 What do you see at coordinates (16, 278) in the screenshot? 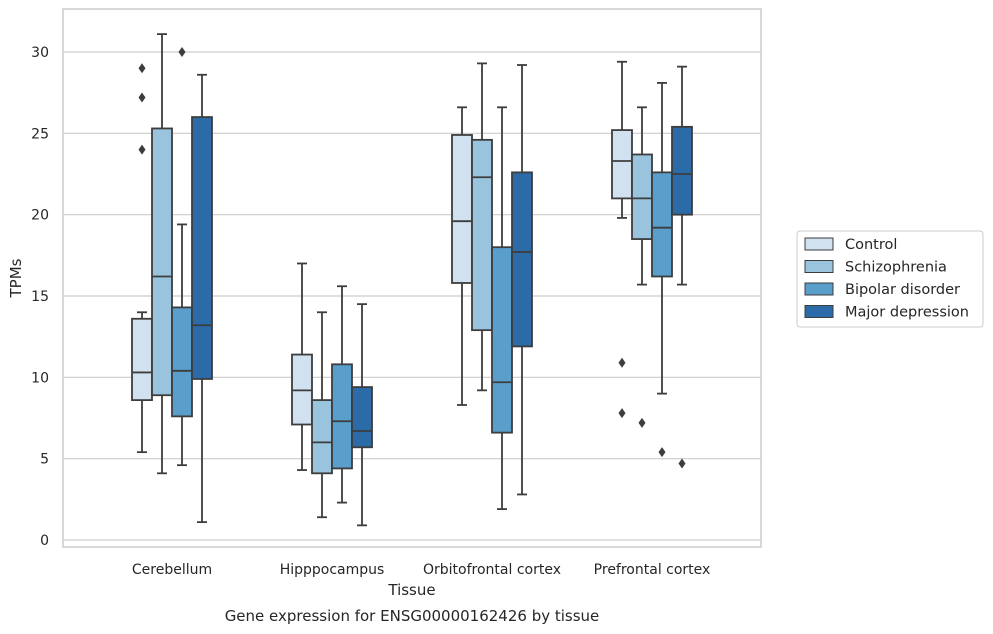
I see `y-axis-label: TPMs` at bounding box center [16, 278].